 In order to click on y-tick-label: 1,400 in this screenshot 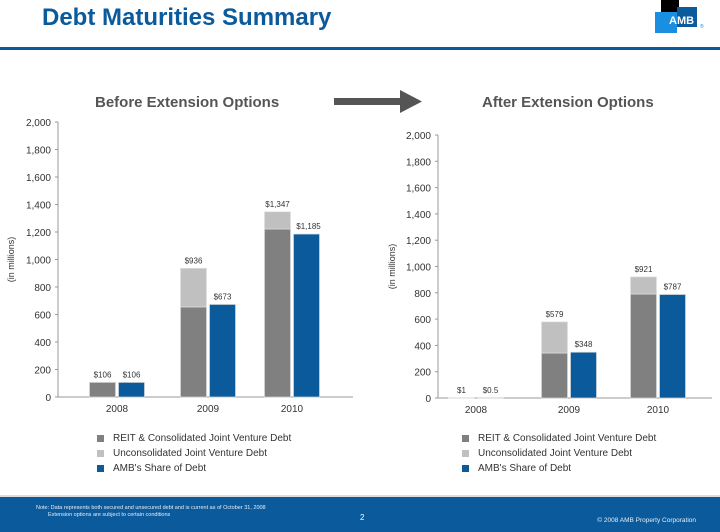, I will do `click(38, 206)`.